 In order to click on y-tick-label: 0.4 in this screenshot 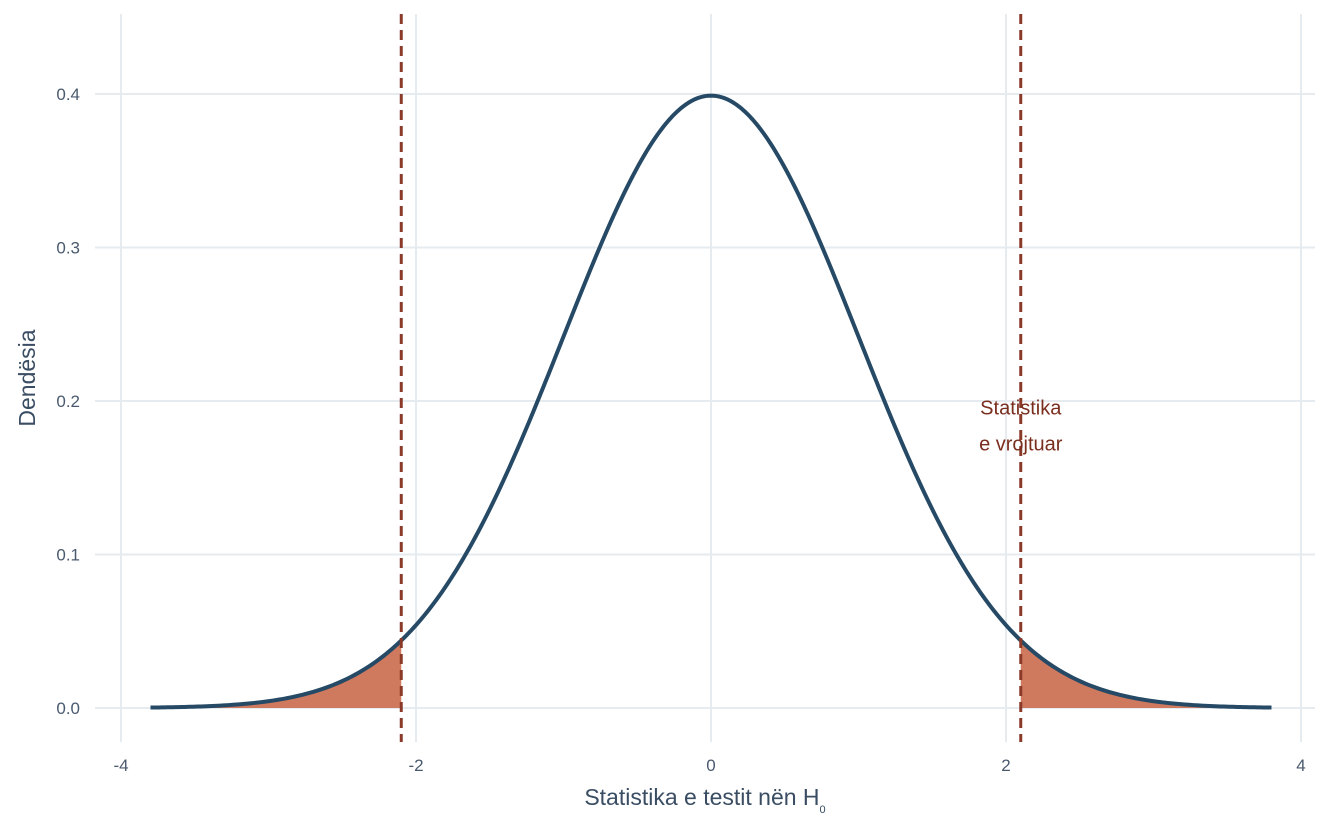, I will do `click(68, 94)`.